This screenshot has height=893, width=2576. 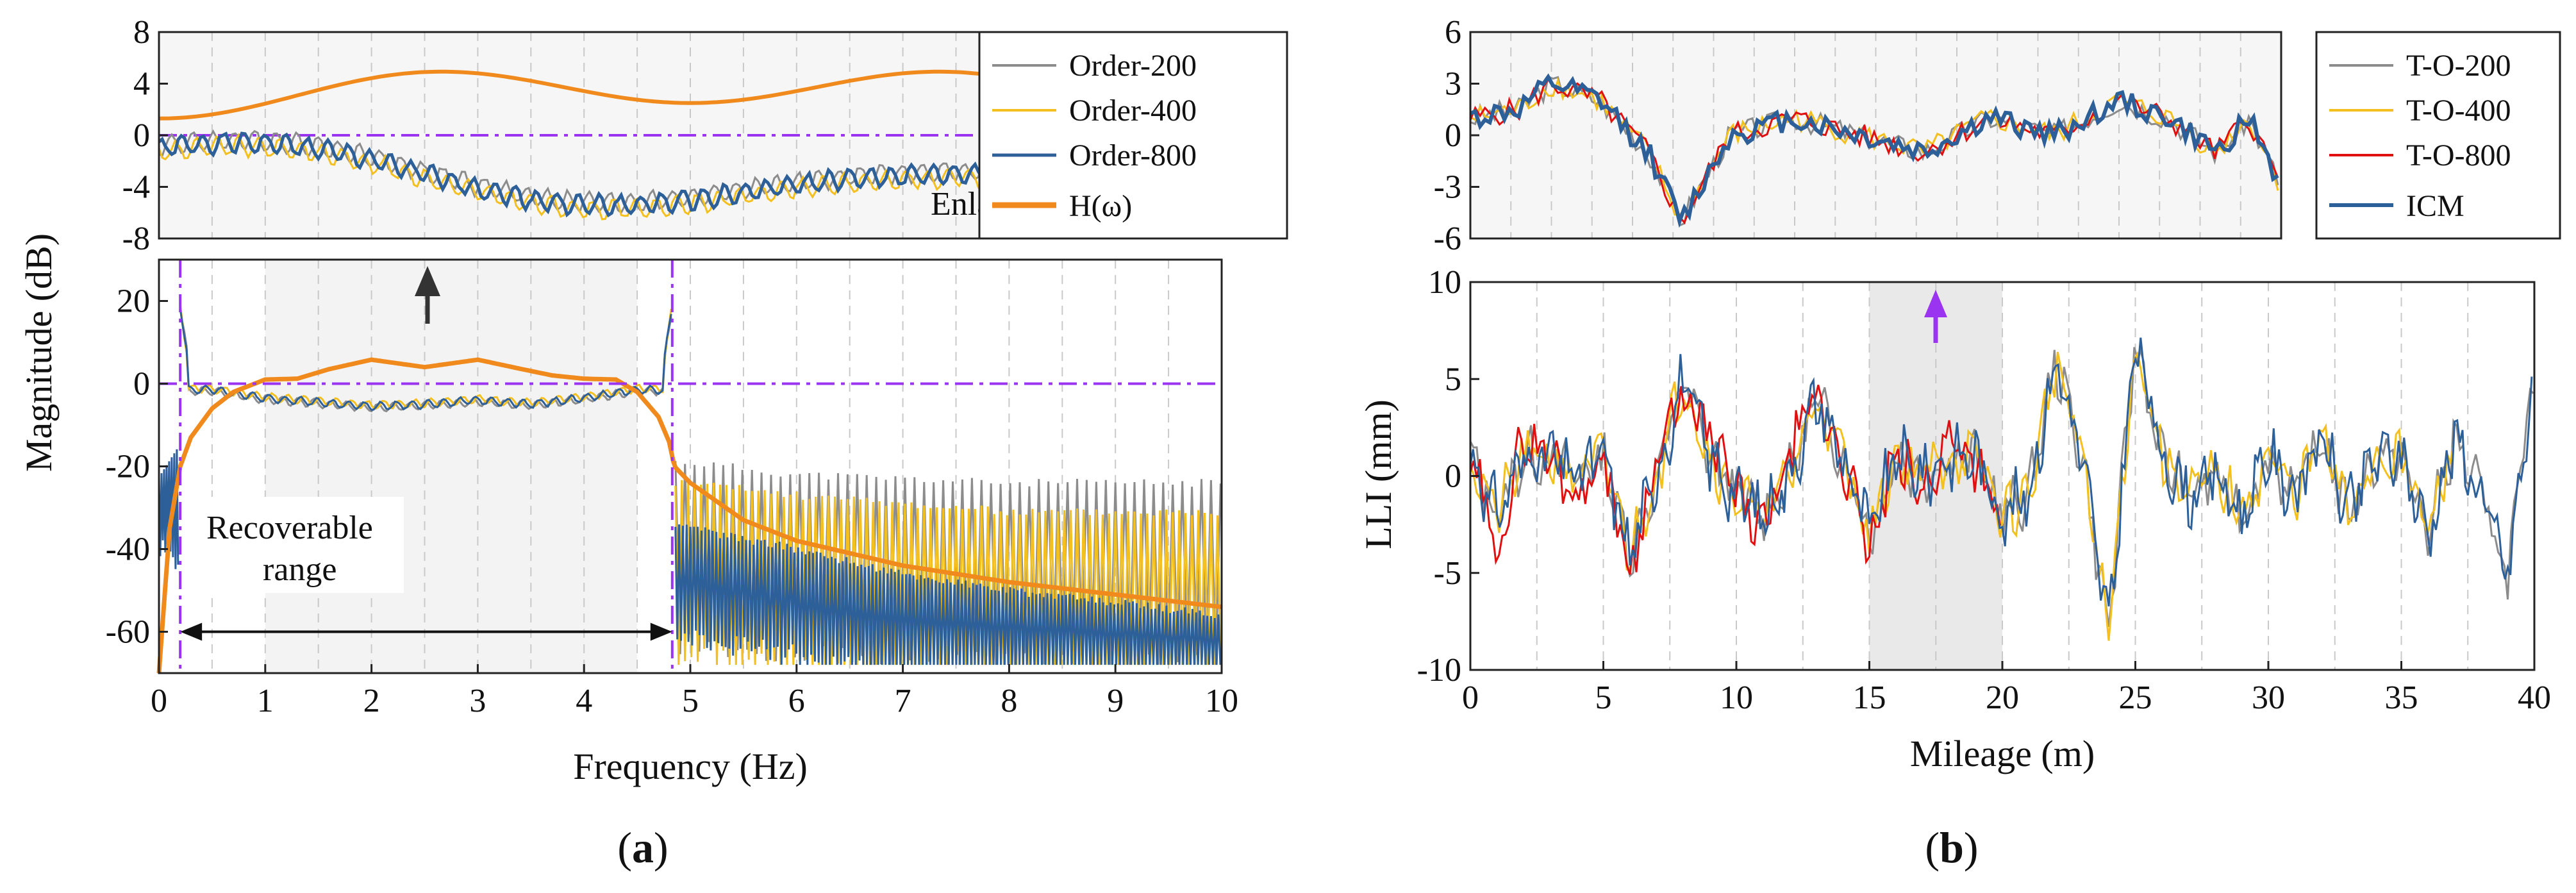 I want to click on main-a-x-tick-label: 1, so click(x=265, y=701).